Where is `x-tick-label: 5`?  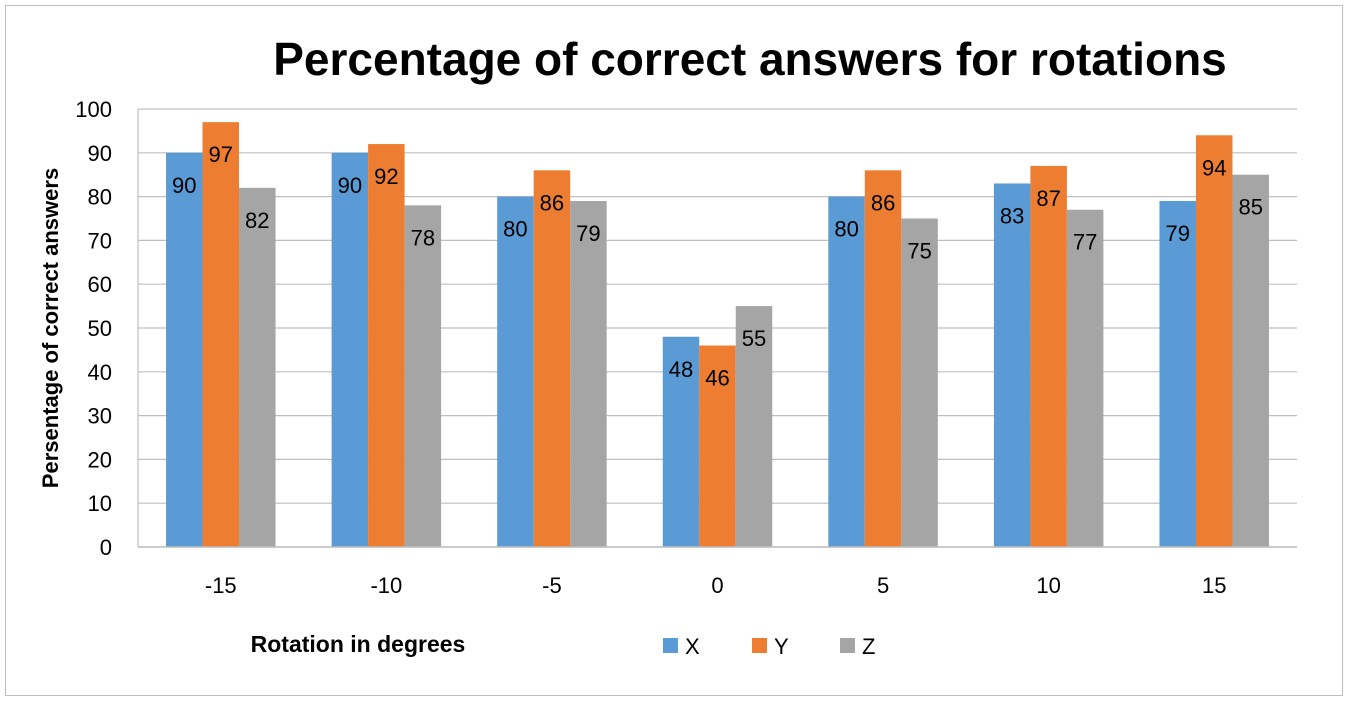 x-tick-label: 5 is located at coordinates (883, 585).